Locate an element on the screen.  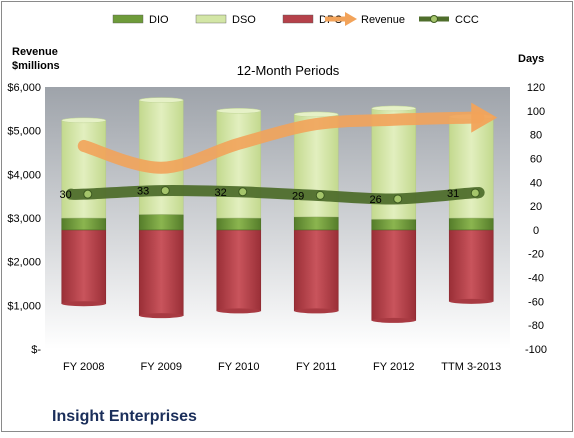
ccc-series: 30 33 32 29 26 31 is located at coordinates (272, 195).